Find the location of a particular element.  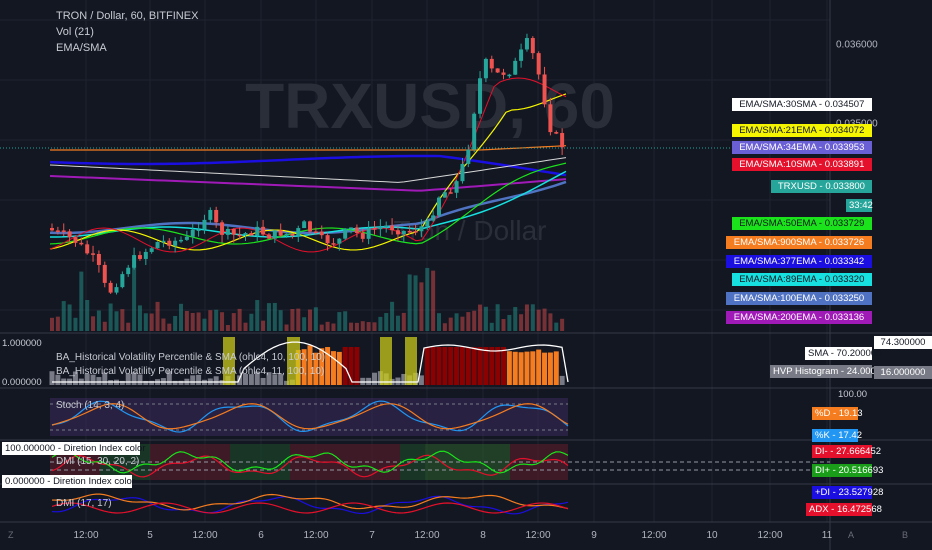

settings-icon: B is located at coordinates (905, 535).